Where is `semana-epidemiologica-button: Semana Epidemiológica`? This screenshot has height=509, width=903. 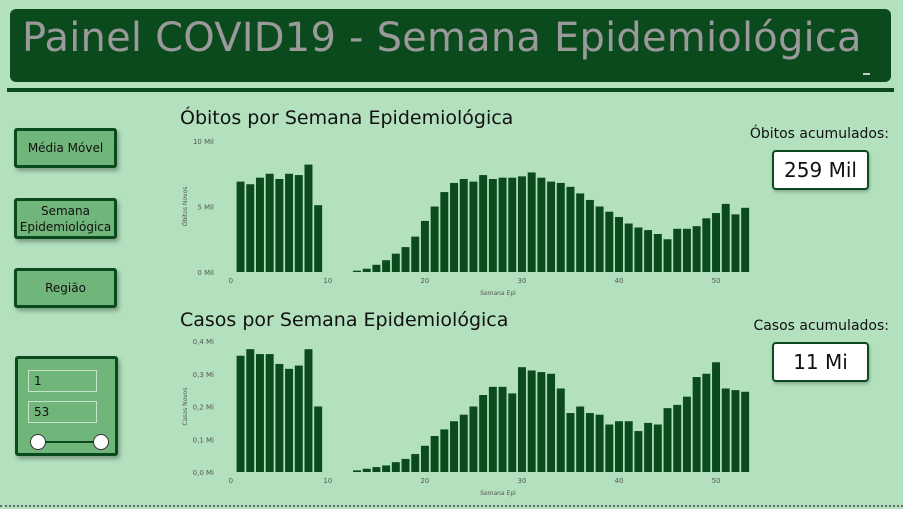
semana-epidemiologica-button: Semana Epidemiológica is located at coordinates (65, 218).